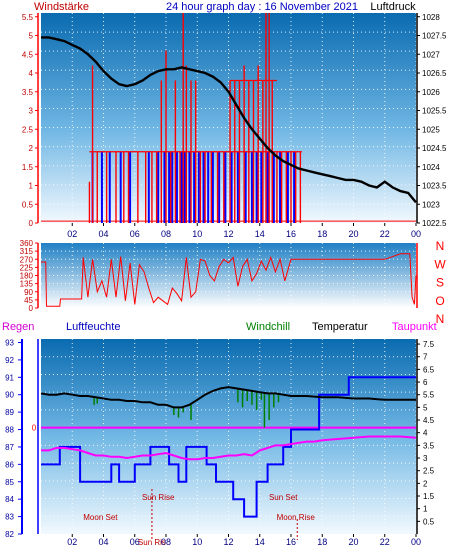  What do you see at coordinates (414, 327) in the screenshot?
I see `legend-taupunkt: Taupunkt` at bounding box center [414, 327].